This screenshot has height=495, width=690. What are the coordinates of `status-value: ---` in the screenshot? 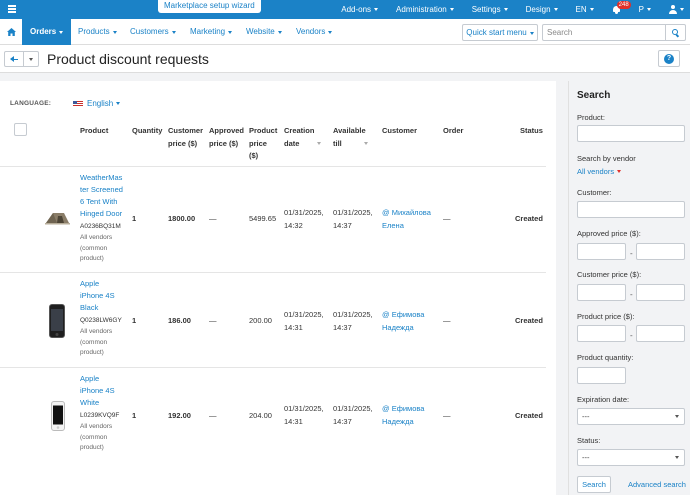 It's located at (586, 457).